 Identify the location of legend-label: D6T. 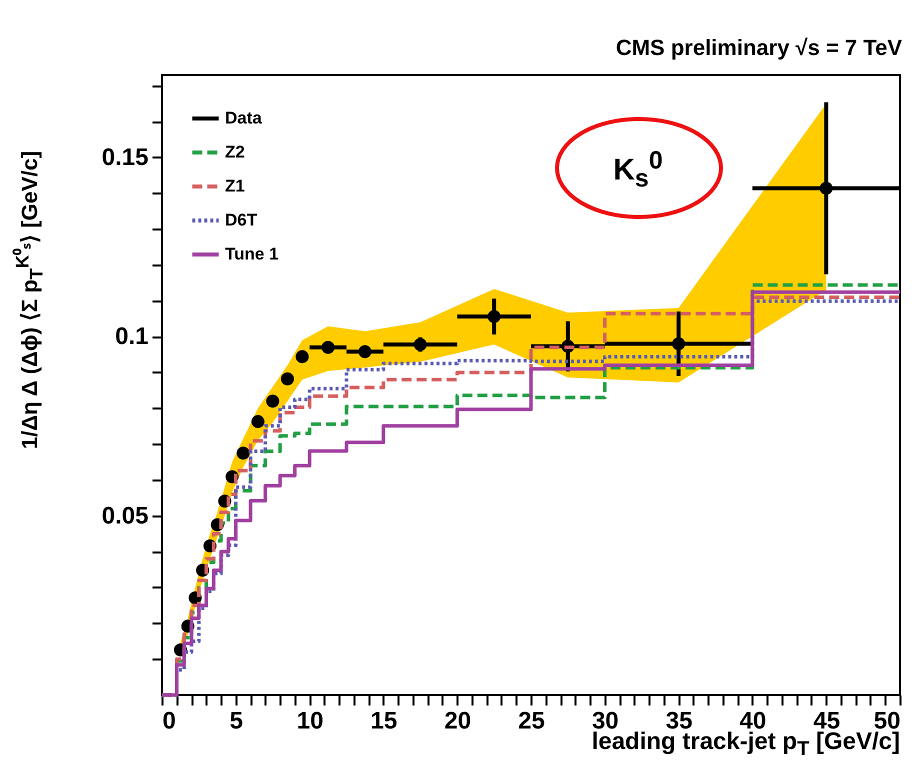
(241, 220).